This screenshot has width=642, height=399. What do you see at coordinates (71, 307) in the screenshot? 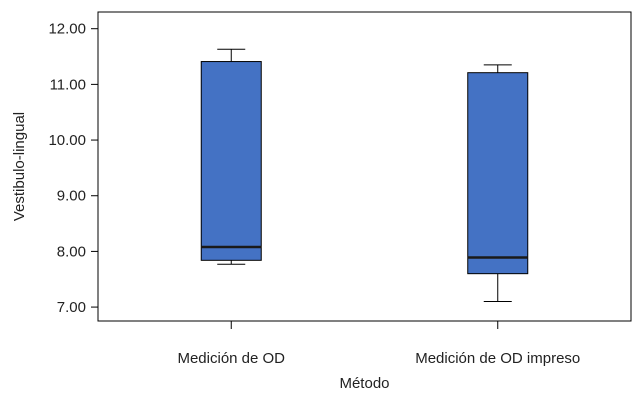
I see `y-tick-label: 7.00` at bounding box center [71, 307].